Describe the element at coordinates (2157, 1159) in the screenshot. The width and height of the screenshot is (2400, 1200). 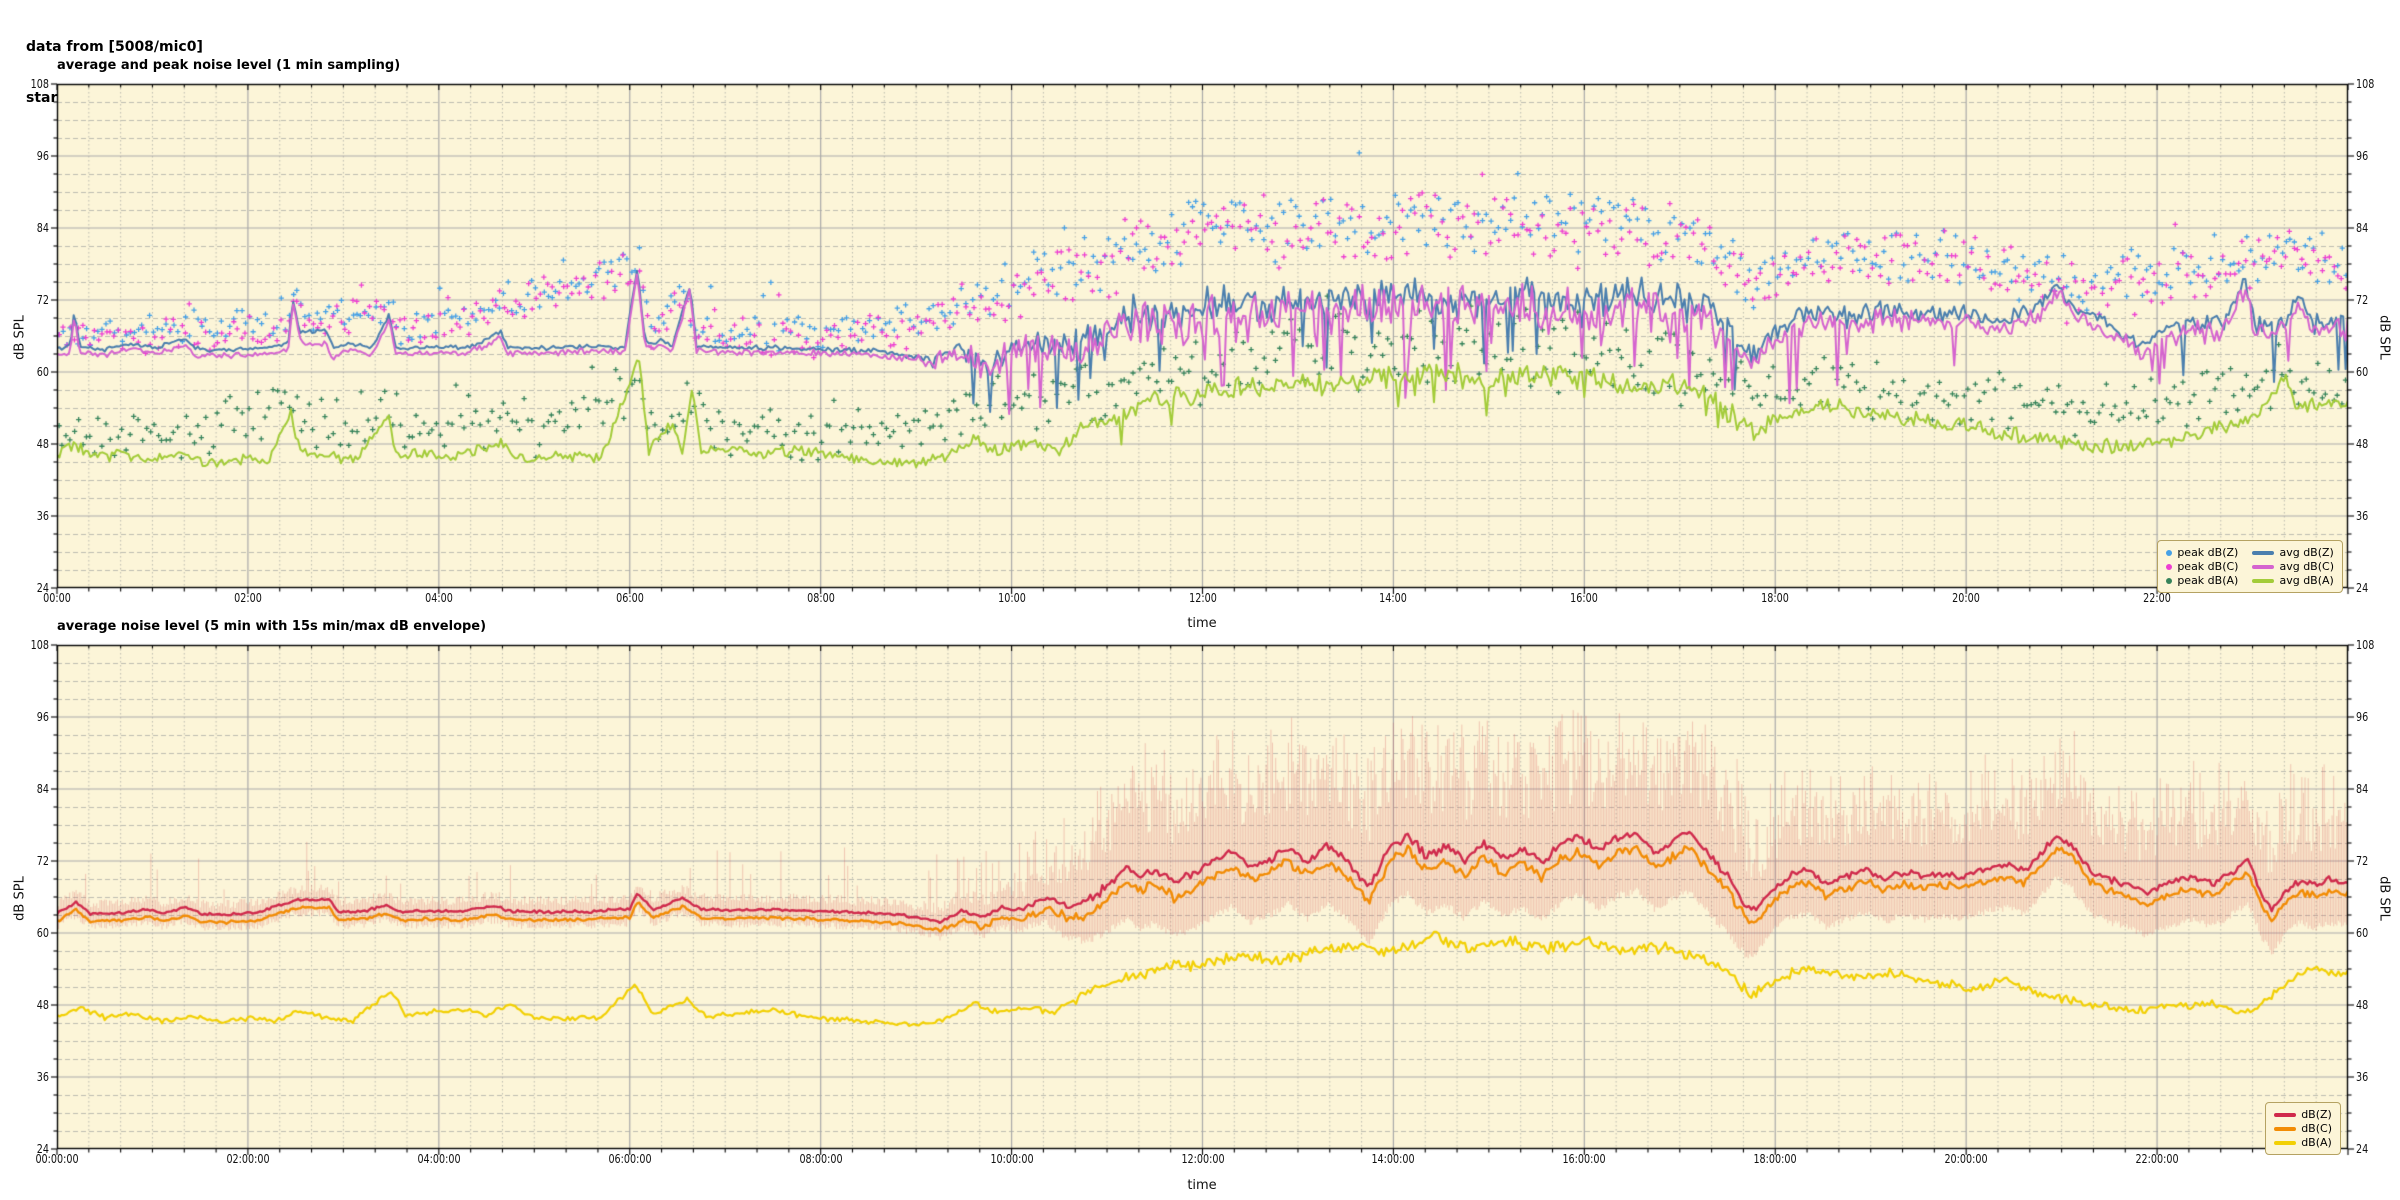
I see `x-tick-label: 22:00:00` at that location.